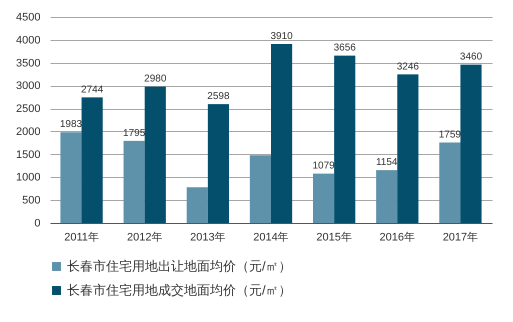  I want to click on y-tick-label: 3500, so click(28, 63).